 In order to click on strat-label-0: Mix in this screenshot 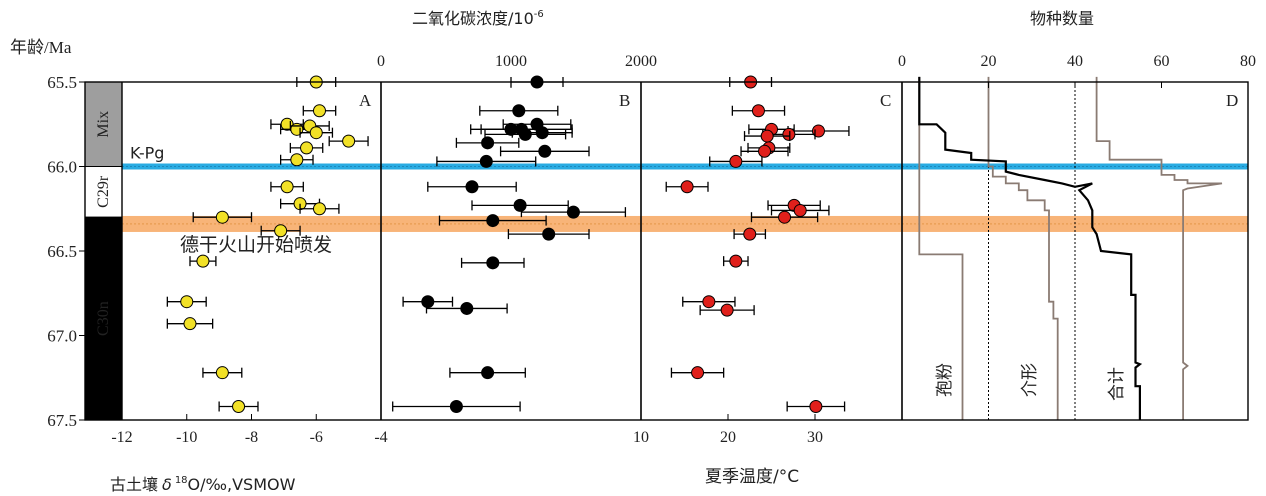, I will do `click(103, 124)`.